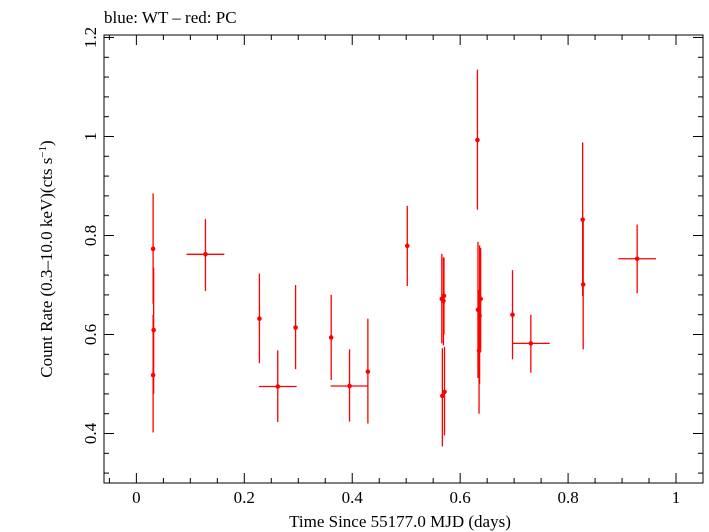  What do you see at coordinates (170, 17) in the screenshot?
I see `chart-title: blue: WT – red: PC` at bounding box center [170, 17].